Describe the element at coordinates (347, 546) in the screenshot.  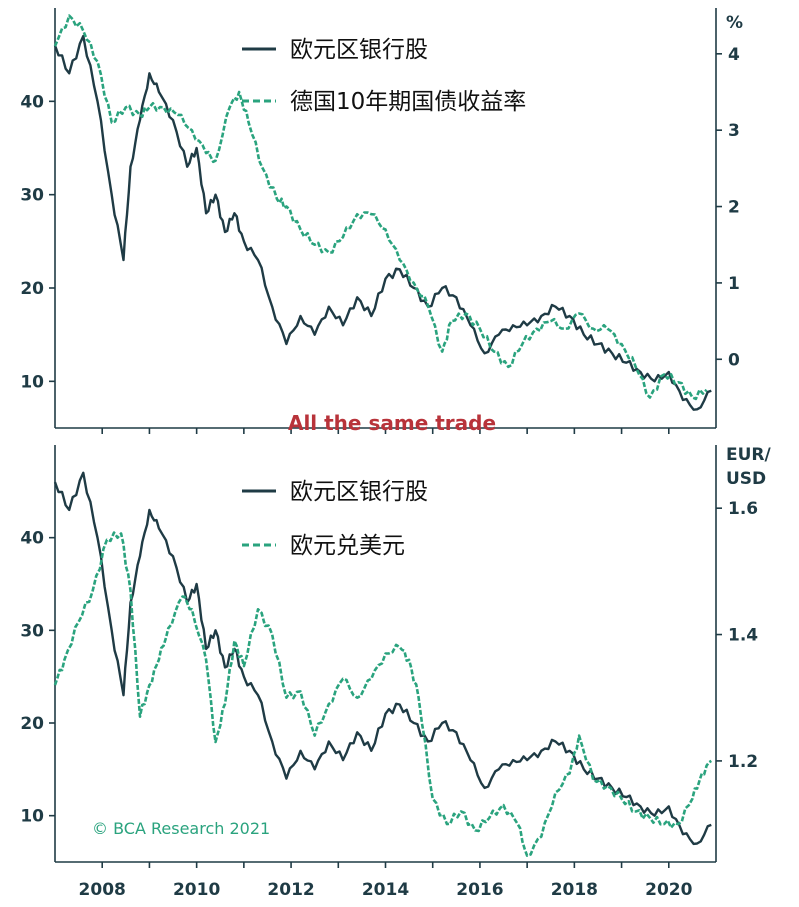
I see `legend-label: 欧元兑美元` at that location.